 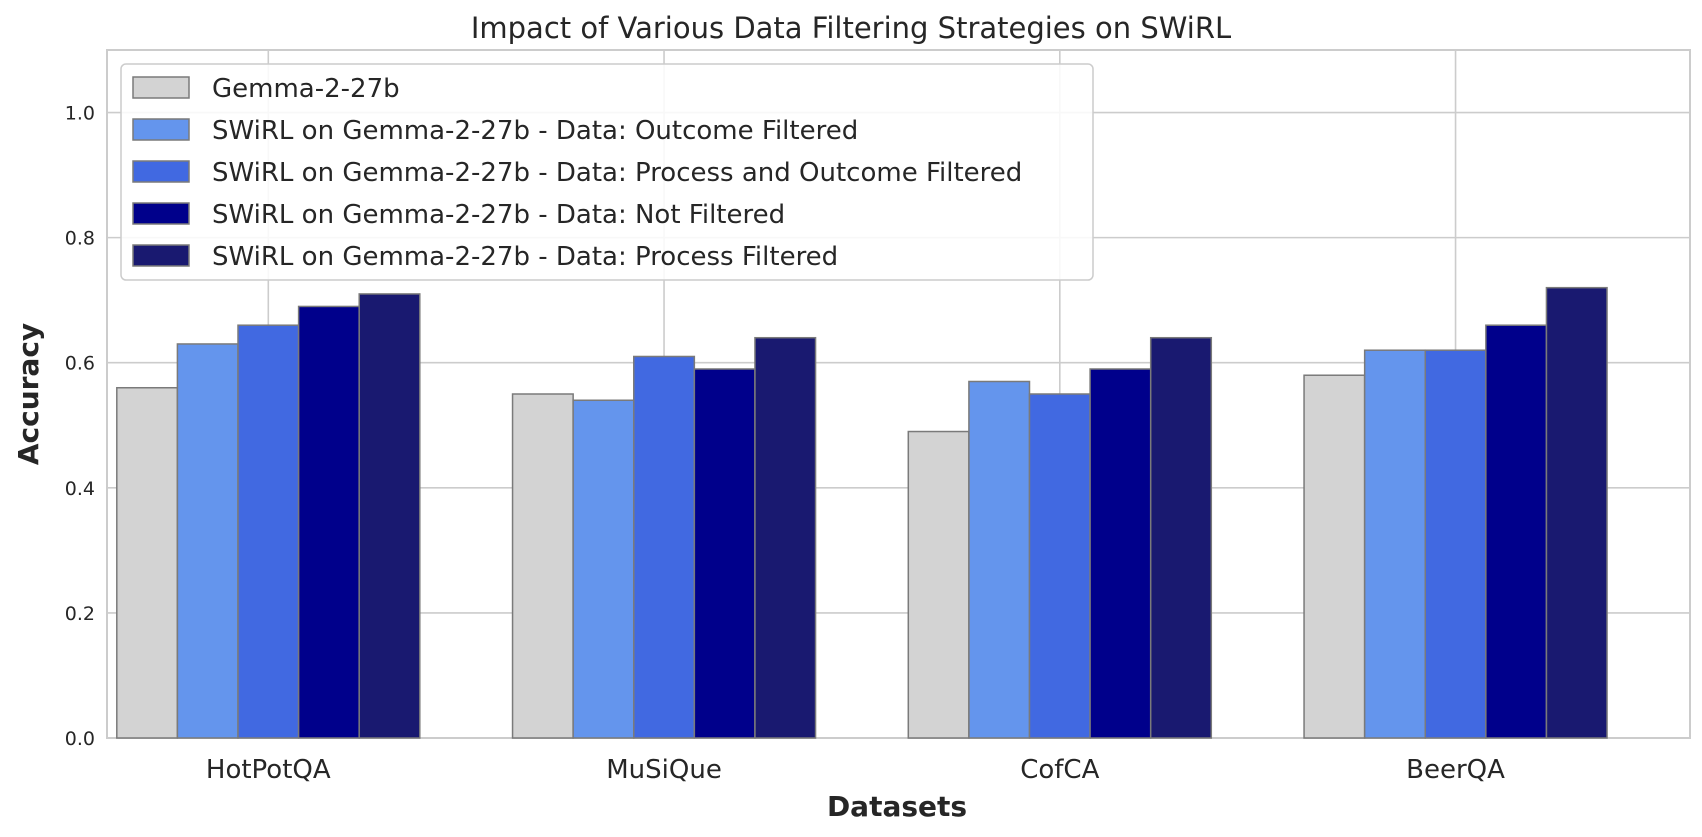 I want to click on y-tick-label: 0.0, so click(x=80, y=739).